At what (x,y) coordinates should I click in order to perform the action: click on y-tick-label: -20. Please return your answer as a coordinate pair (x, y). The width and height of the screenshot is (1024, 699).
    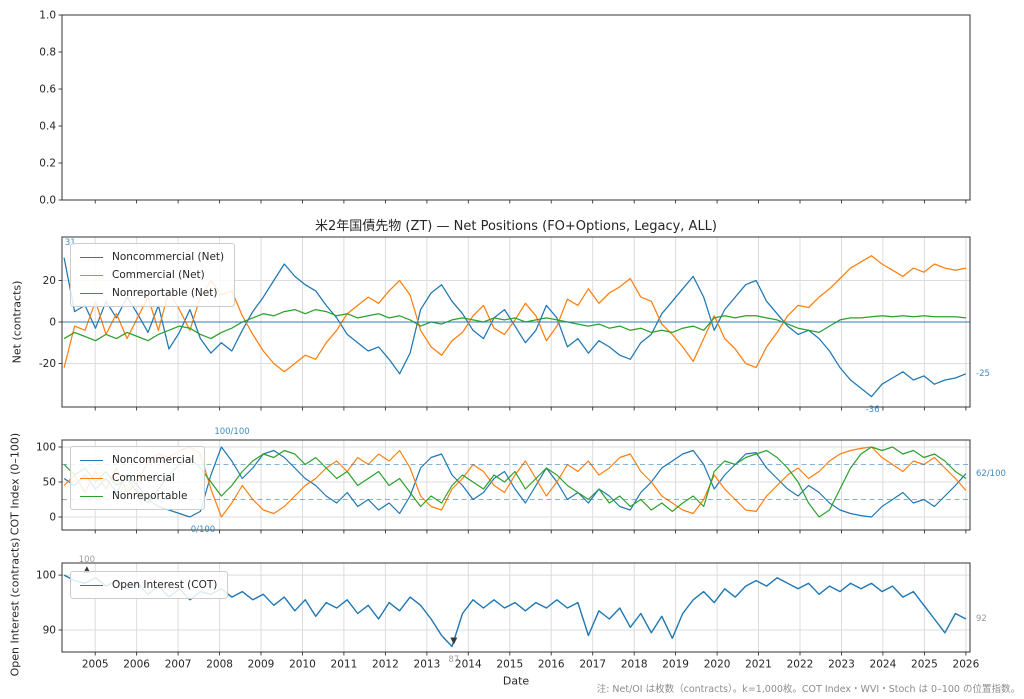
    Looking at the image, I should click on (47, 364).